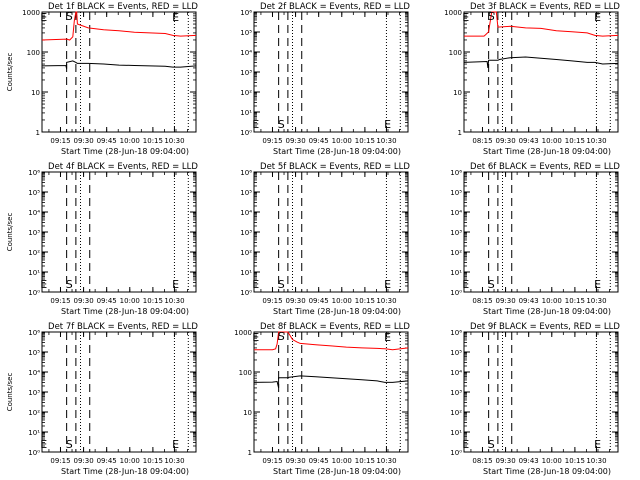 This screenshot has height=480, width=640. Describe the element at coordinates (38, 133) in the screenshot. I see `y-tick-label: 1` at that location.